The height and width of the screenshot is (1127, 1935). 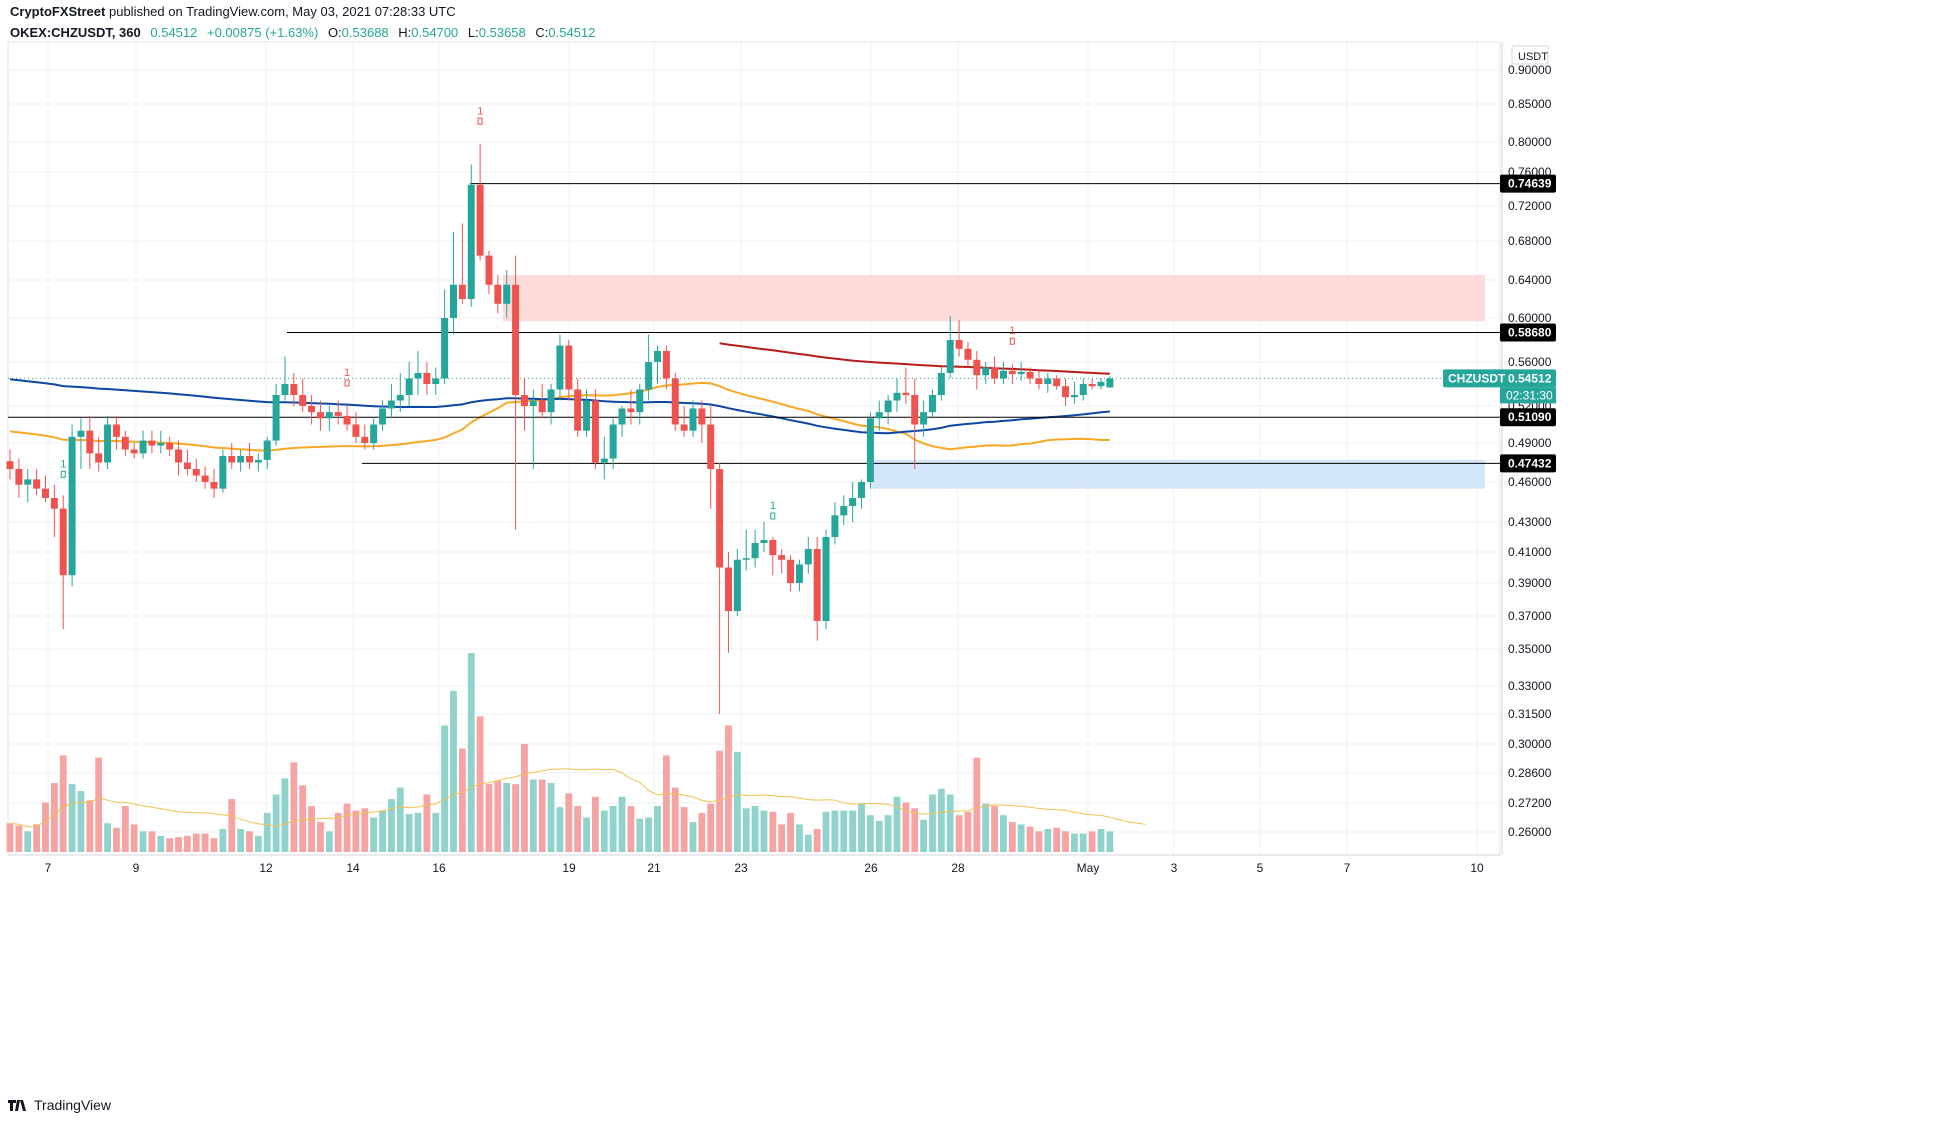 I want to click on price-tick-label: 0.90000, so click(x=1530, y=70).